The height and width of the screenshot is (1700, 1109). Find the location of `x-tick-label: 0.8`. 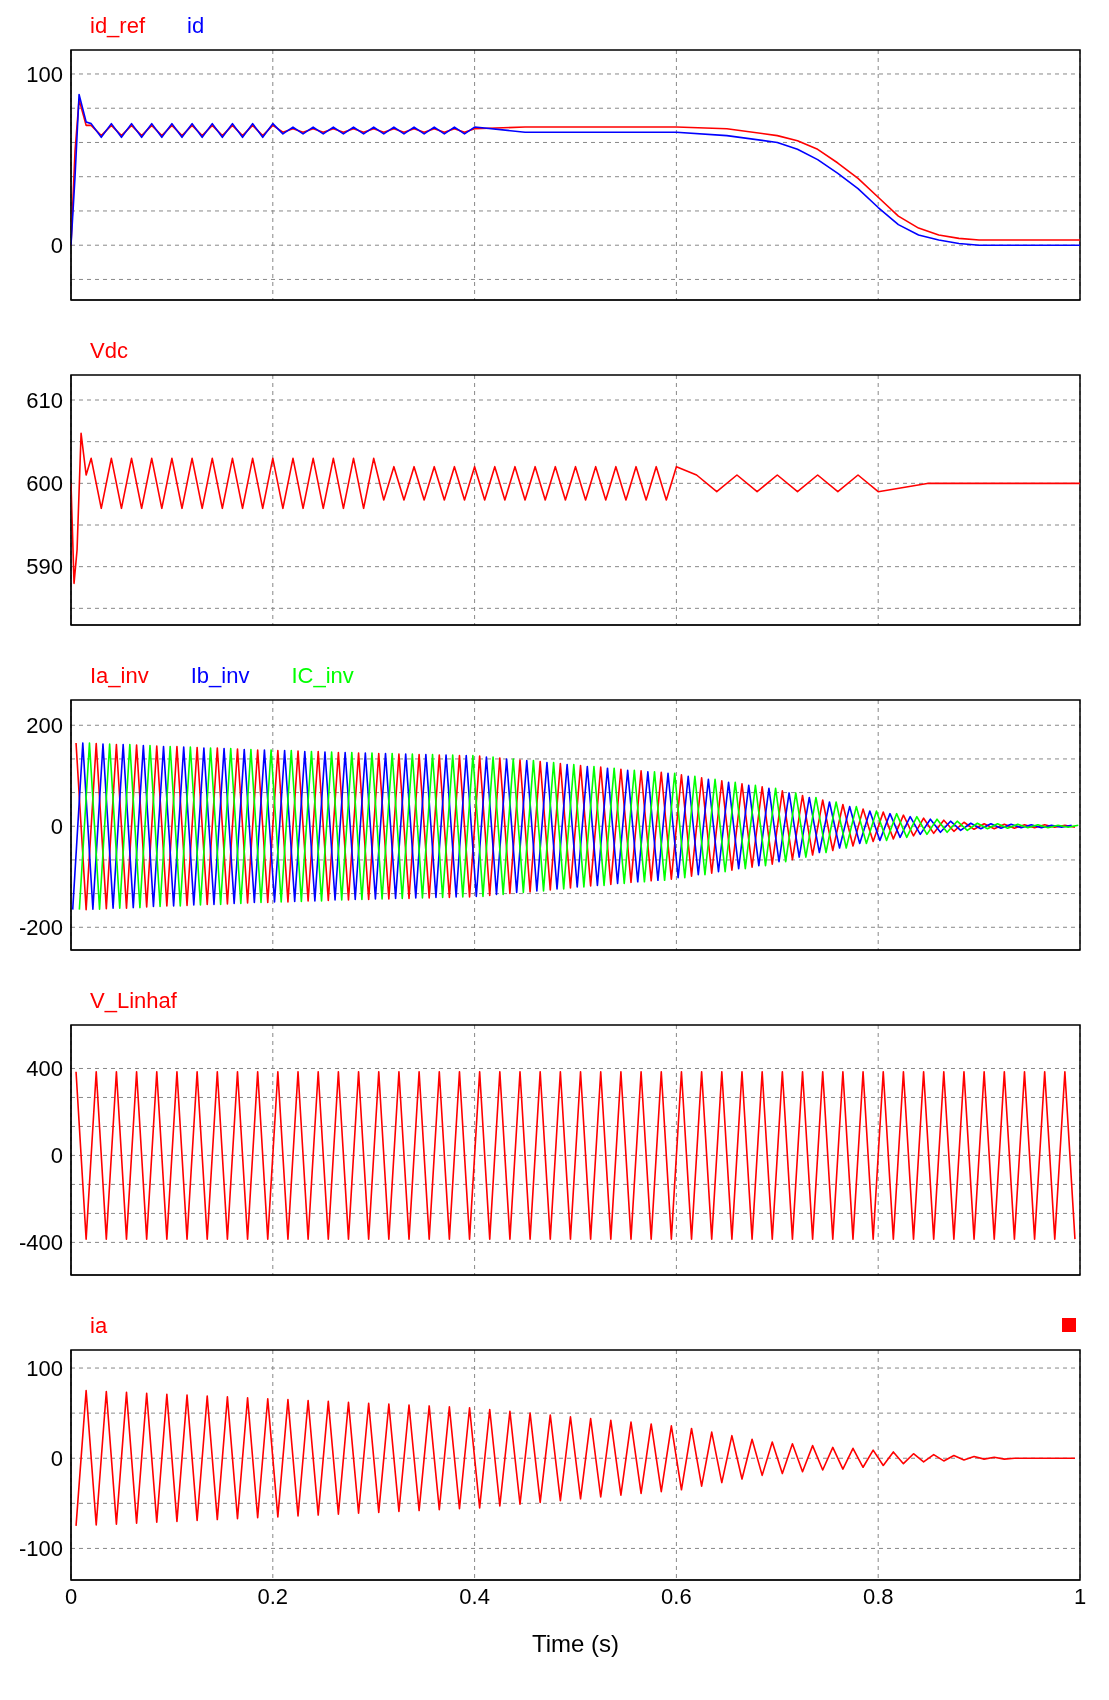

x-tick-label: 0.8 is located at coordinates (878, 1596).